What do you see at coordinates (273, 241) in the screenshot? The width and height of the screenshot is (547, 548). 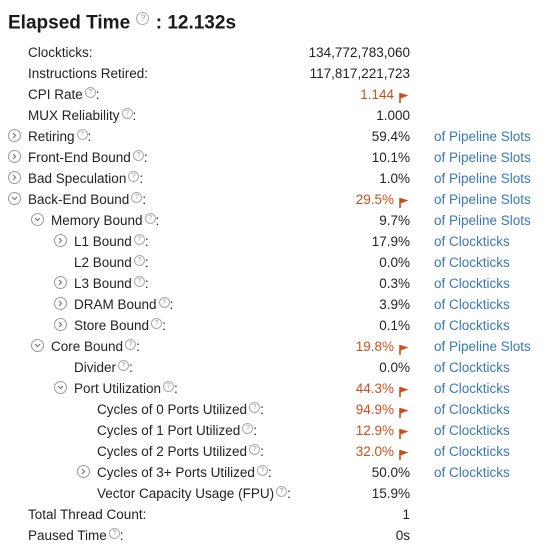 I see `metric-row: L1 Bound?: 17.9% of Clockticks` at bounding box center [273, 241].